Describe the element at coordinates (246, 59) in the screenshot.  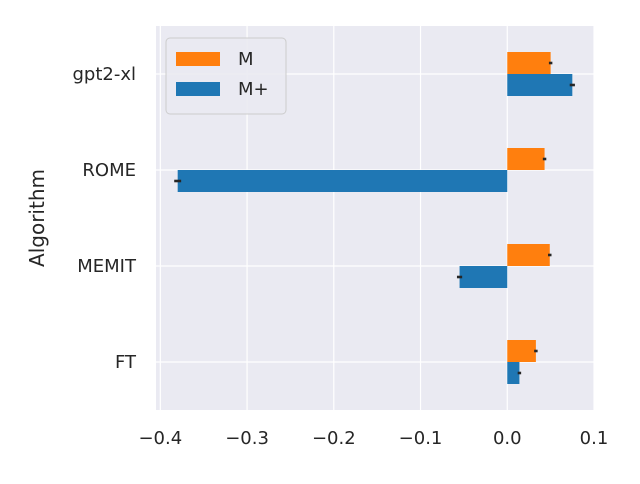
I see `legend-label: M` at that location.